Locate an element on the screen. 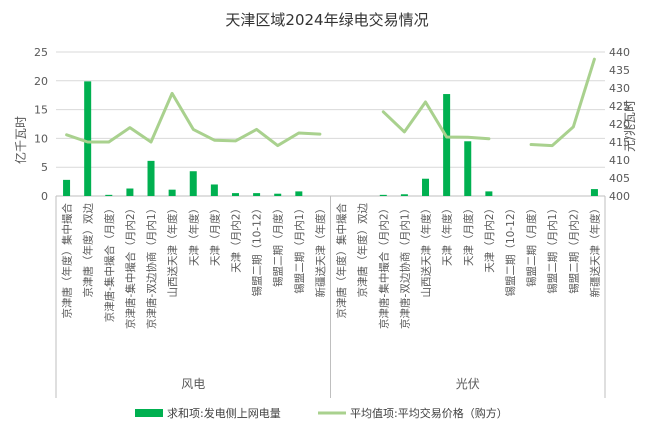 This screenshot has height=432, width=655. y-right-tick-label: 420 is located at coordinates (619, 124).